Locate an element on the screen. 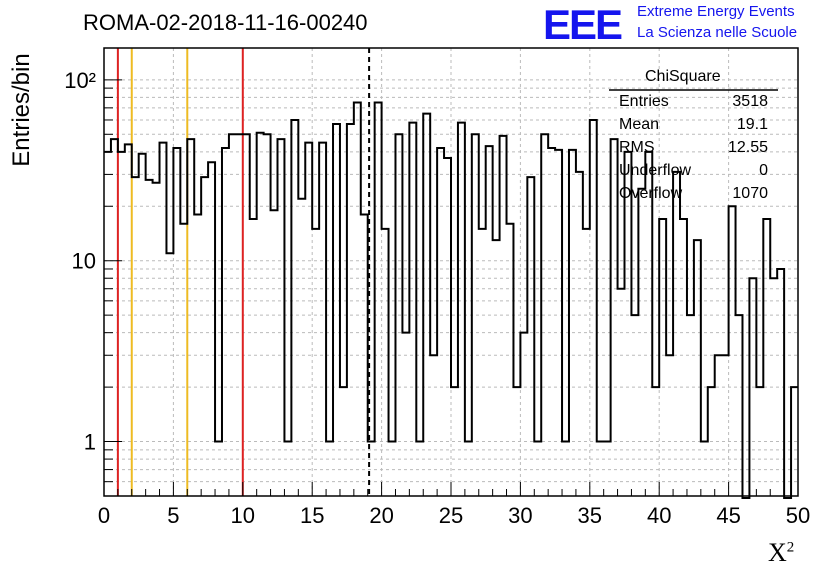  x-tick-label: 15 is located at coordinates (312, 515).